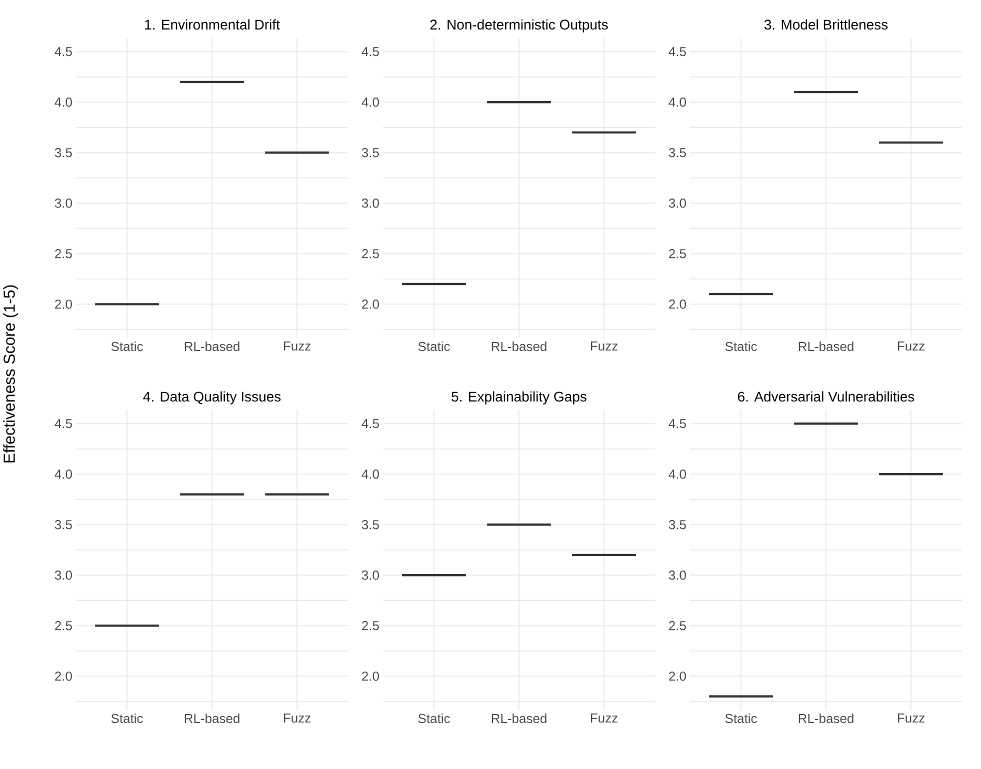 Image resolution: width=981 pixels, height=769 pixels. I want to click on chart-title: 5. Explainability Gaps, so click(519, 397).